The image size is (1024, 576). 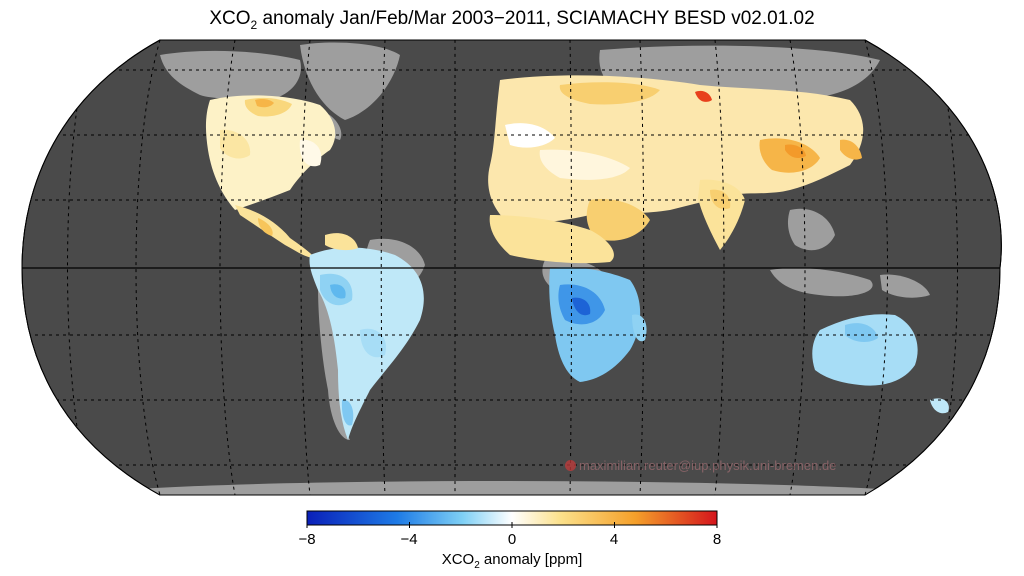 I want to click on colorbar-tick-label: 4, so click(x=614, y=539).